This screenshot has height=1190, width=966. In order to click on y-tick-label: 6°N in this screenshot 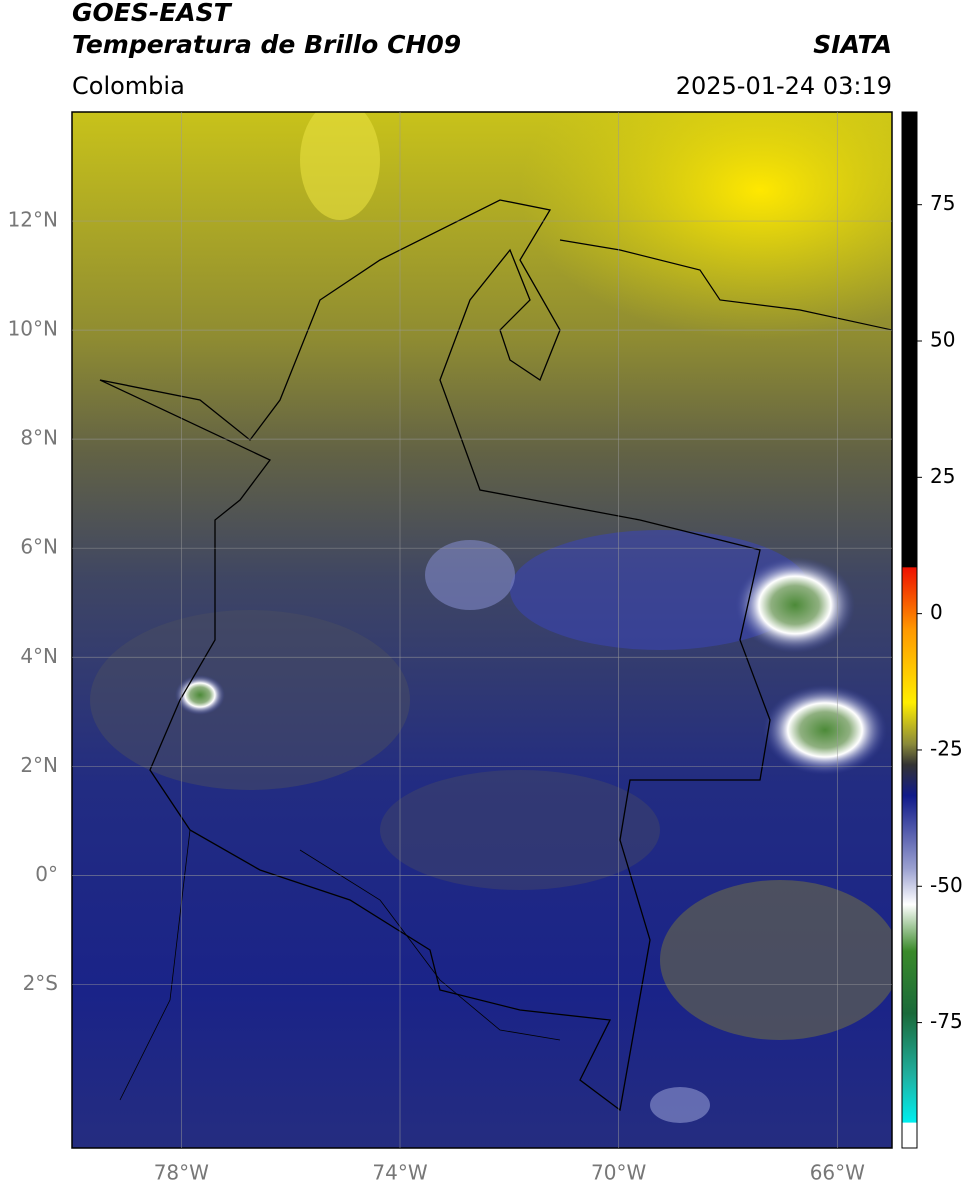, I will do `click(39, 547)`.